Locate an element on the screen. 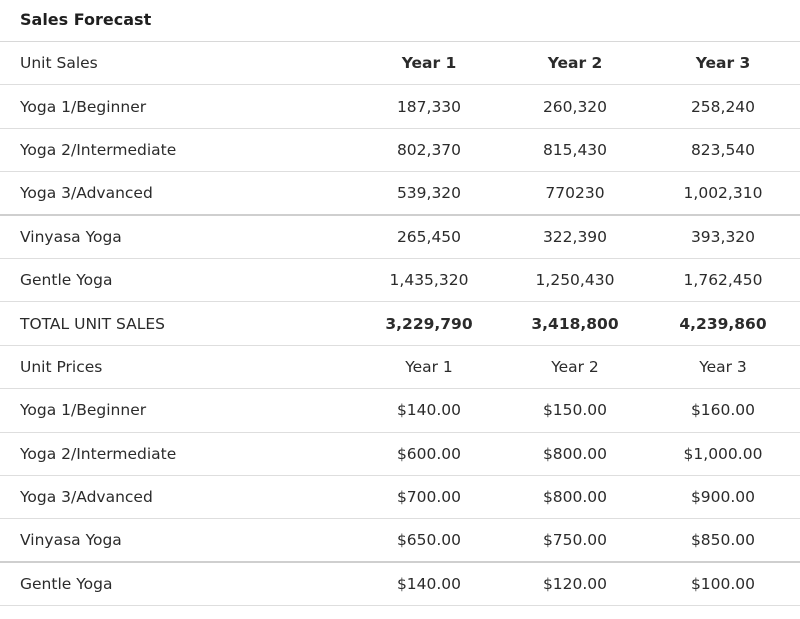 The image size is (800, 619). total-year1-value: 3,229,790 is located at coordinates (429, 323).